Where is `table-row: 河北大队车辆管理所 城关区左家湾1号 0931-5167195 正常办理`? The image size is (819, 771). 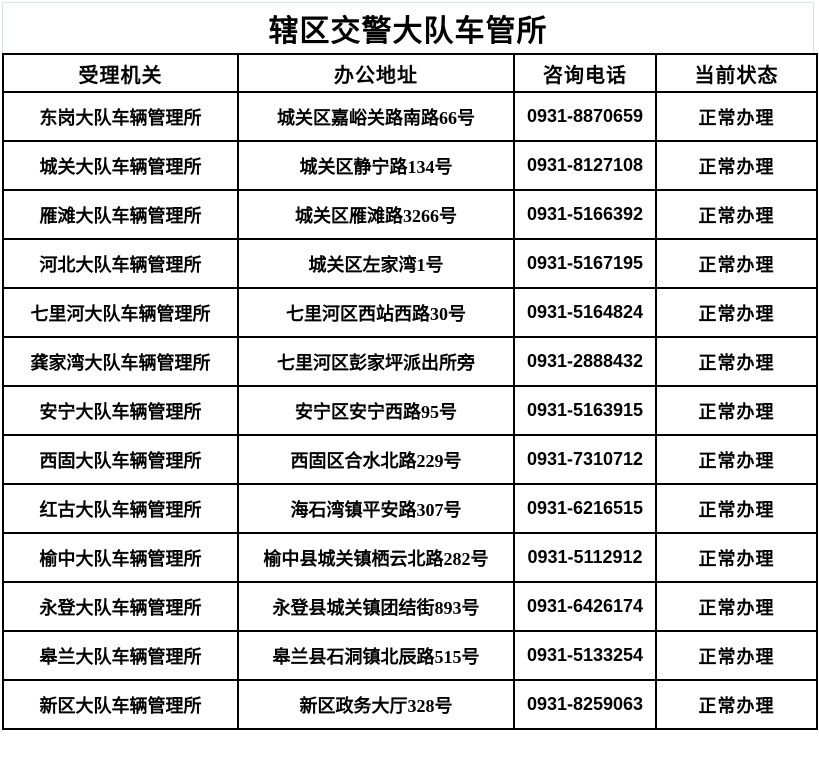 table-row: 河北大队车辆管理所 城关区左家湾1号 0931-5167195 正常办理 is located at coordinates (410, 263).